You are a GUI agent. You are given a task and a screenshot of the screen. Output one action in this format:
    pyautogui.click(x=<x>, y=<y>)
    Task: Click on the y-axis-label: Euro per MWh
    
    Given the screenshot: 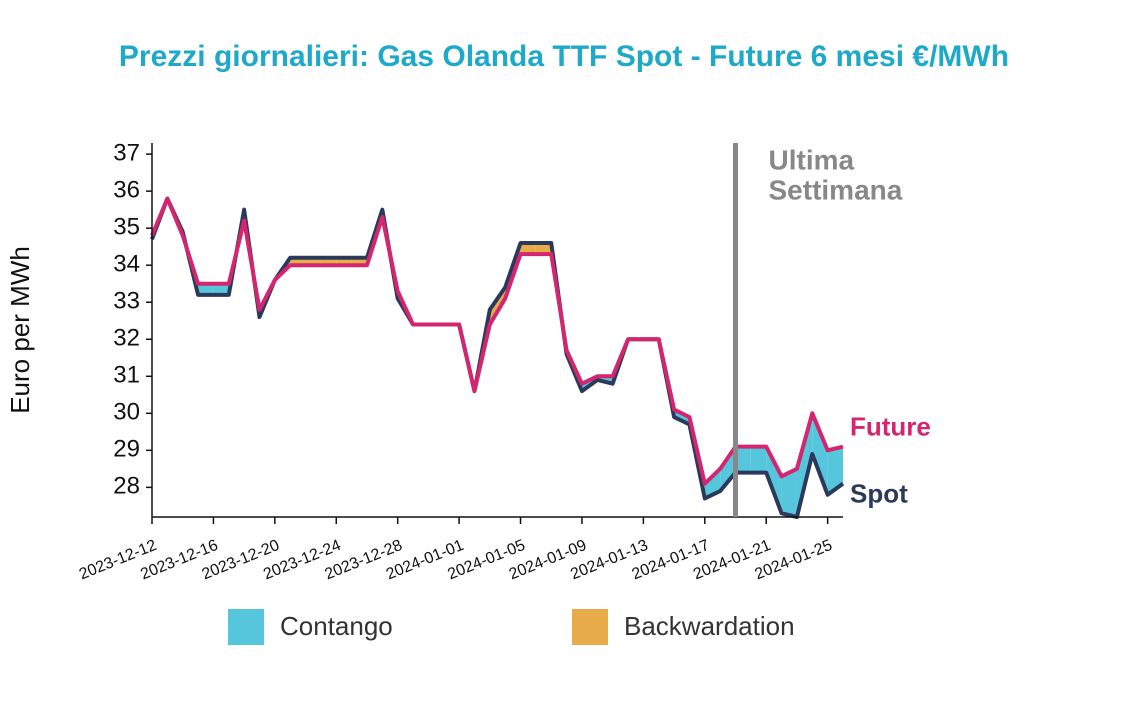 What is the action you would take?
    pyautogui.click(x=20, y=330)
    